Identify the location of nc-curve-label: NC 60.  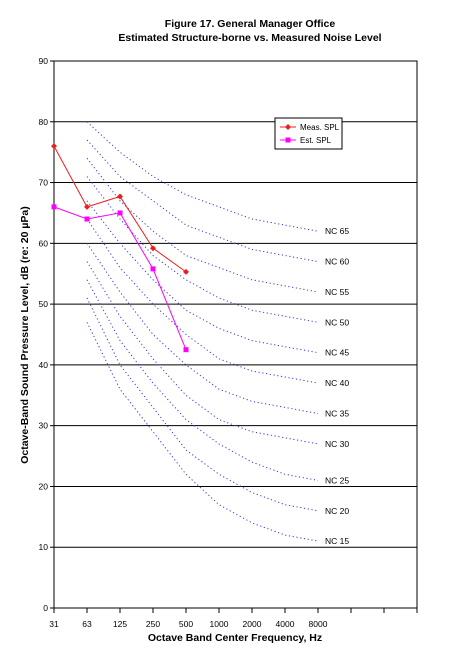
(337, 262).